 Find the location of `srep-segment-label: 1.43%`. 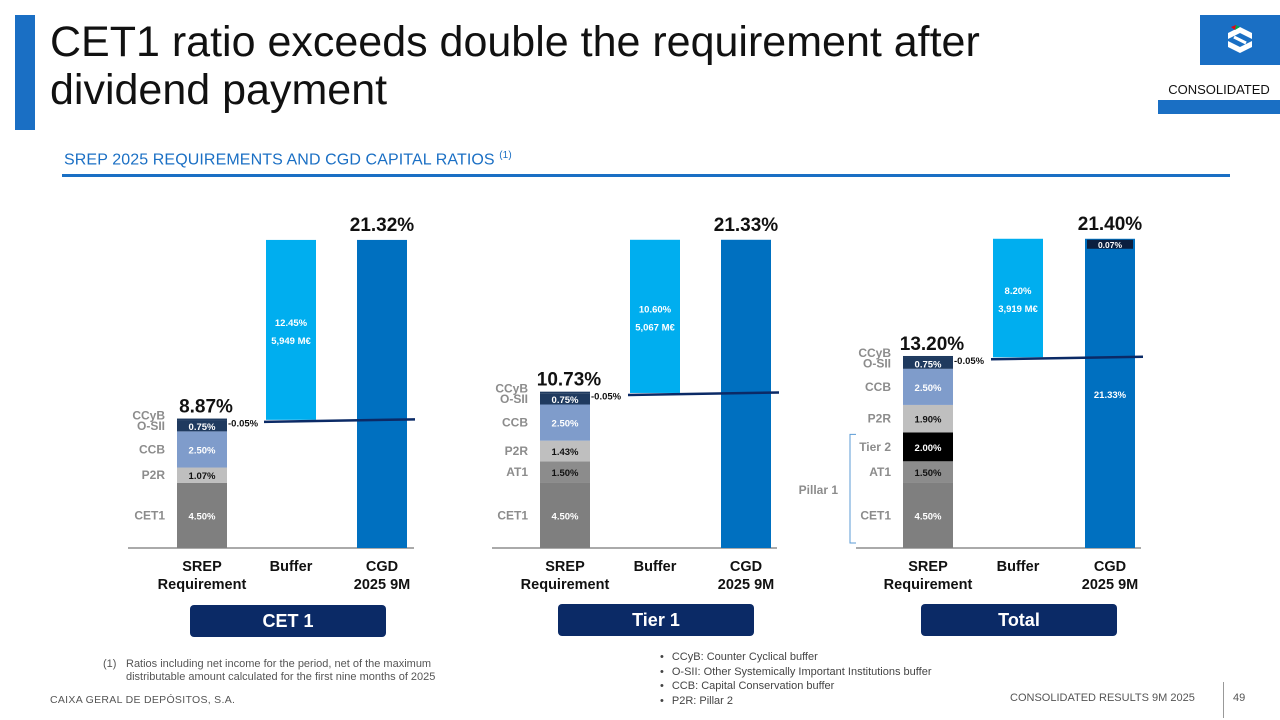

srep-segment-label: 1.43% is located at coordinates (565, 452).